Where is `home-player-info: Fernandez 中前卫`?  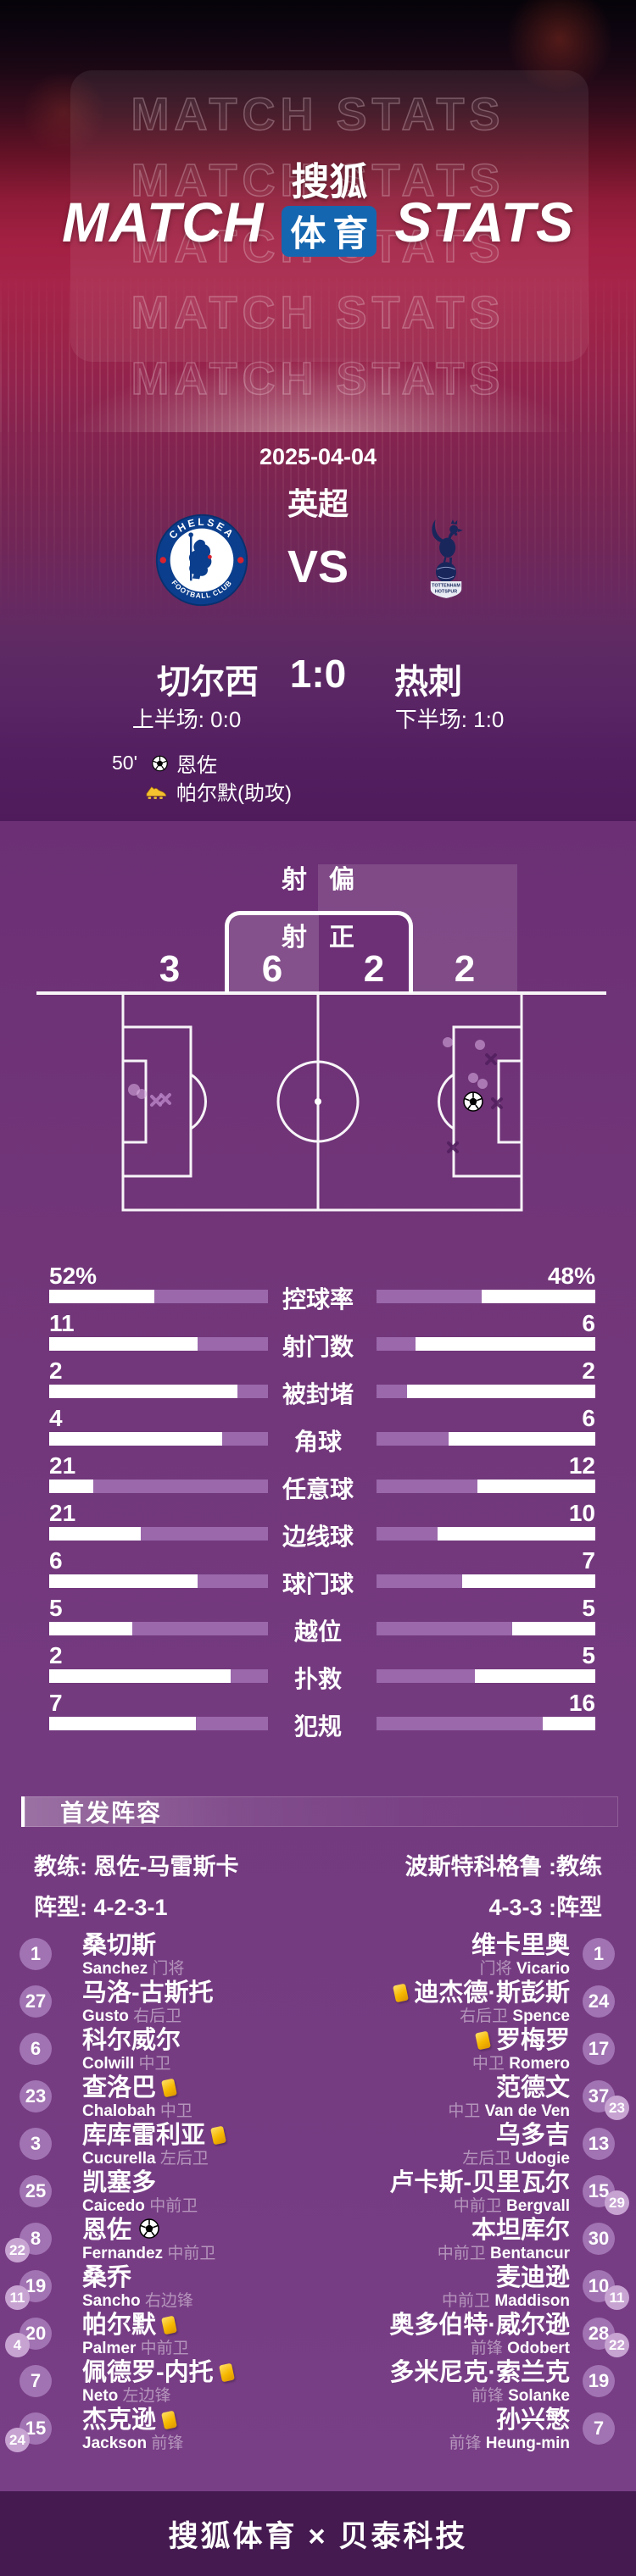 home-player-info: Fernandez 中前卫 is located at coordinates (149, 2253).